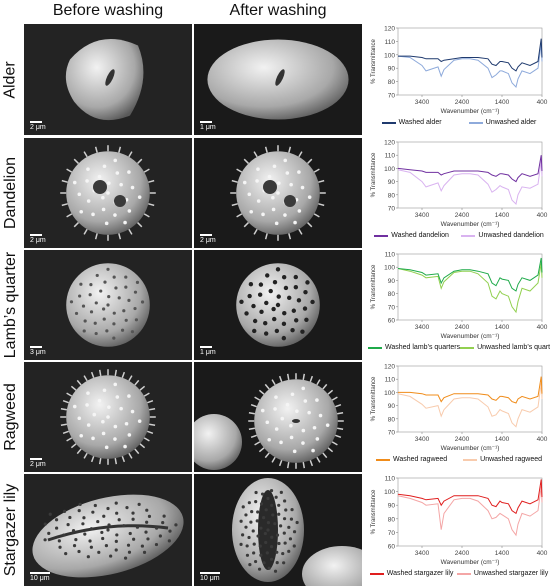 The width and height of the screenshot is (550, 586). Describe the element at coordinates (459, 122) in the screenshot. I see `chart-legend: Washed alder Unwashed alder` at that location.